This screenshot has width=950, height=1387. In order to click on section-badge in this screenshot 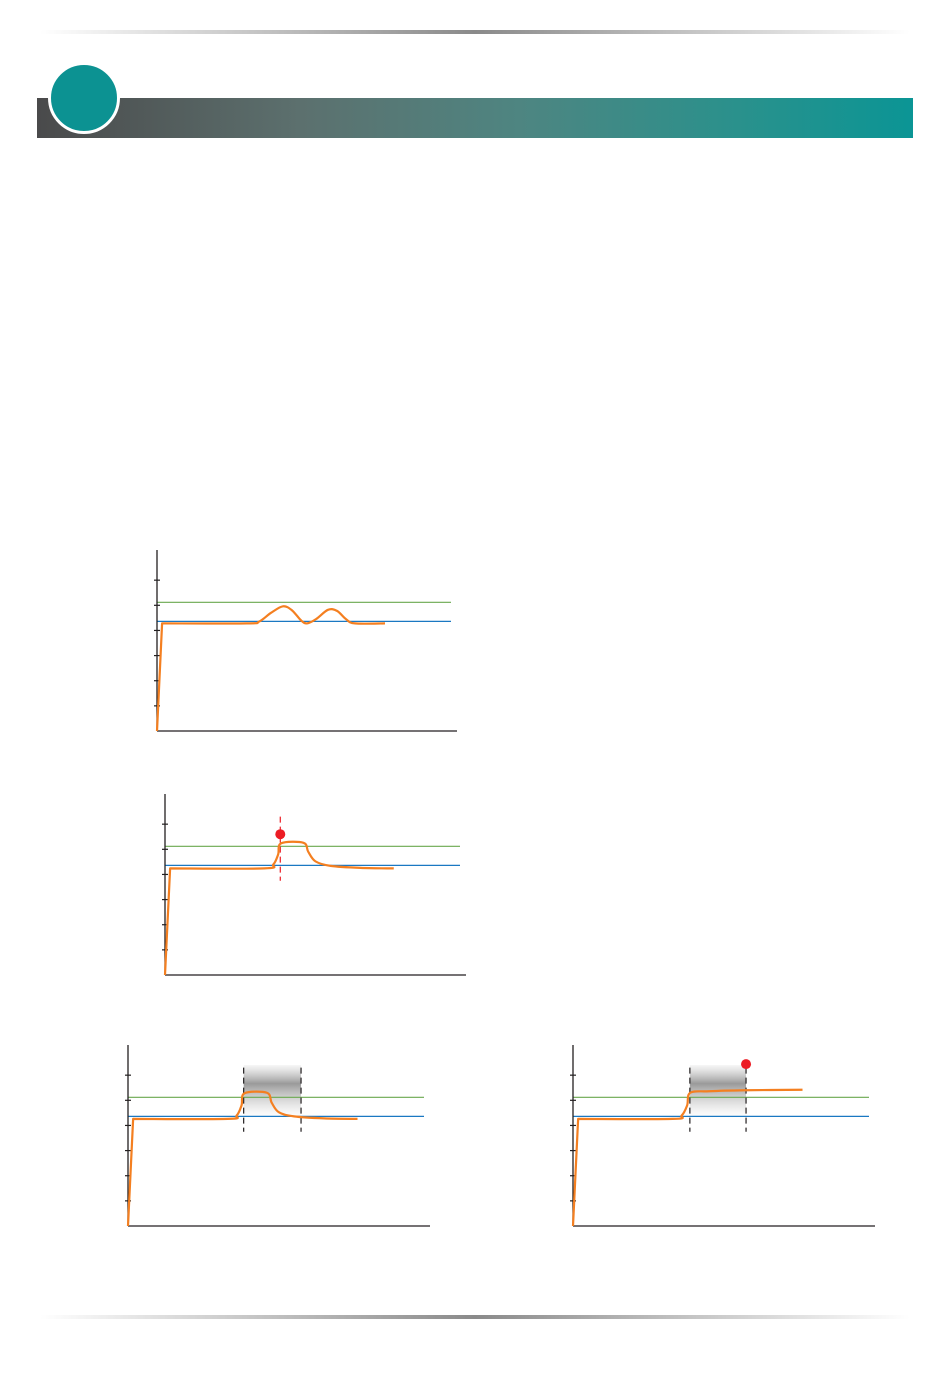, I will do `click(84, 98)`.